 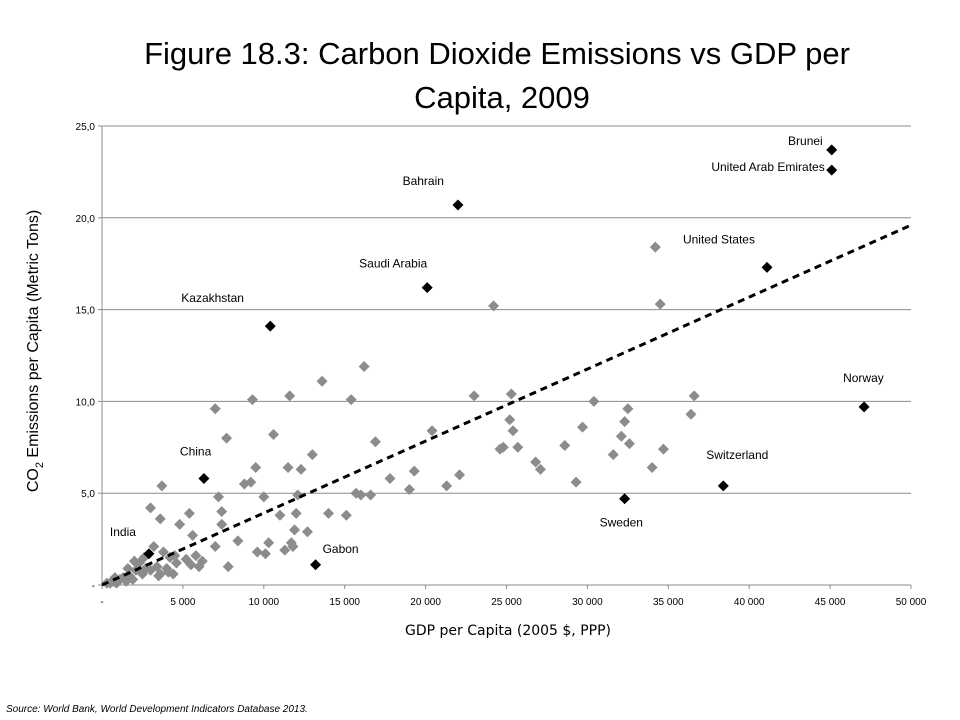 What do you see at coordinates (830, 602) in the screenshot?
I see `x-tick-label: 45 000` at bounding box center [830, 602].